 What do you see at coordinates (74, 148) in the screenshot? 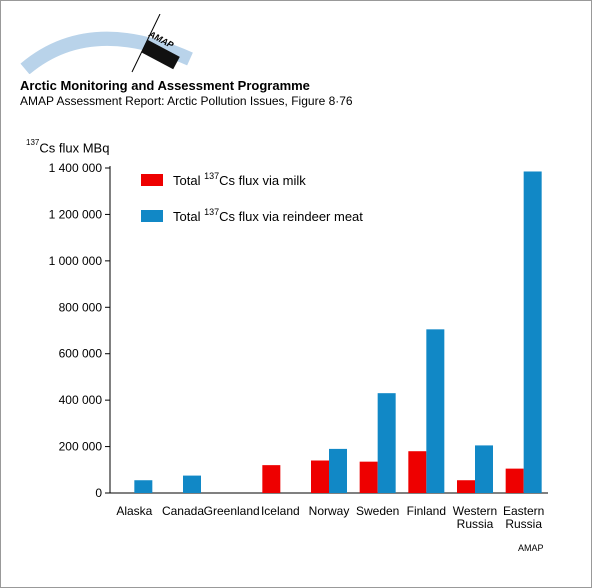
I see `y-axis-label-text: Cs flux MBq` at bounding box center [74, 148].